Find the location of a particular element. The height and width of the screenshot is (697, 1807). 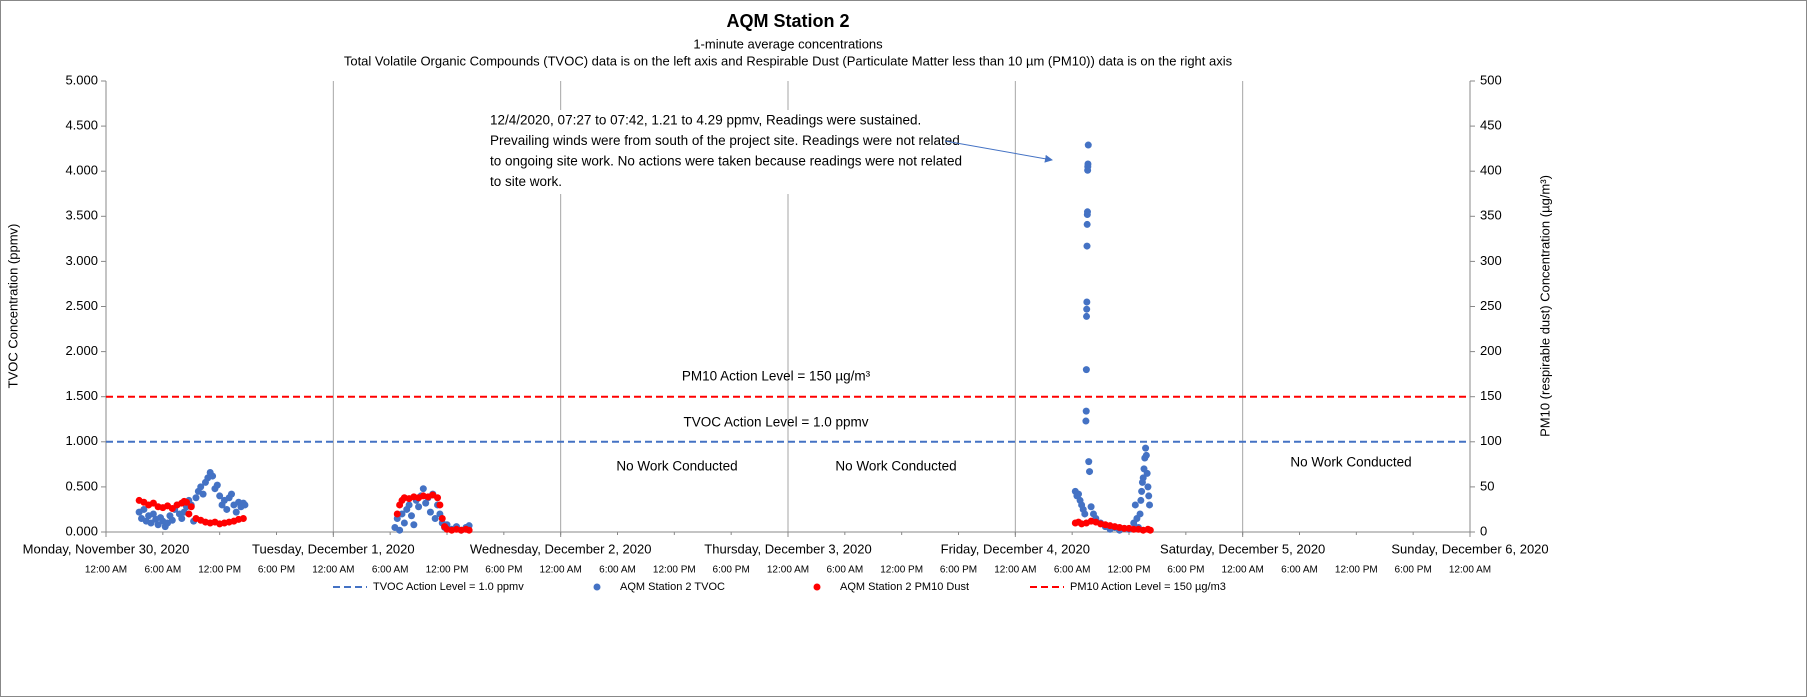

y2-tick-label: 100 is located at coordinates (1491, 440).